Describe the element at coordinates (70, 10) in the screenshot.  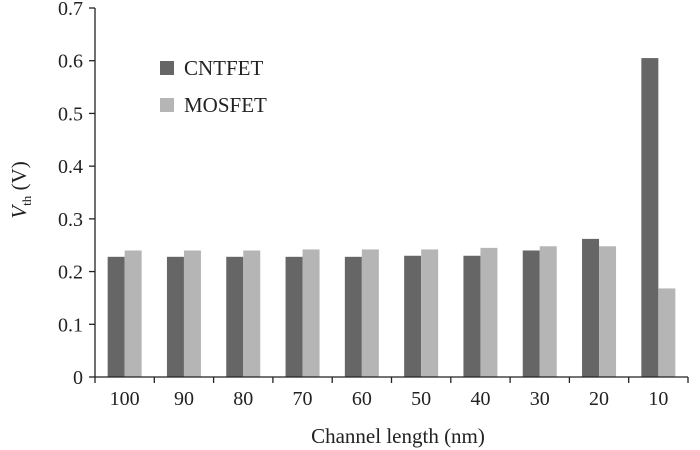
I see `y-tick-label: 0.7` at that location.